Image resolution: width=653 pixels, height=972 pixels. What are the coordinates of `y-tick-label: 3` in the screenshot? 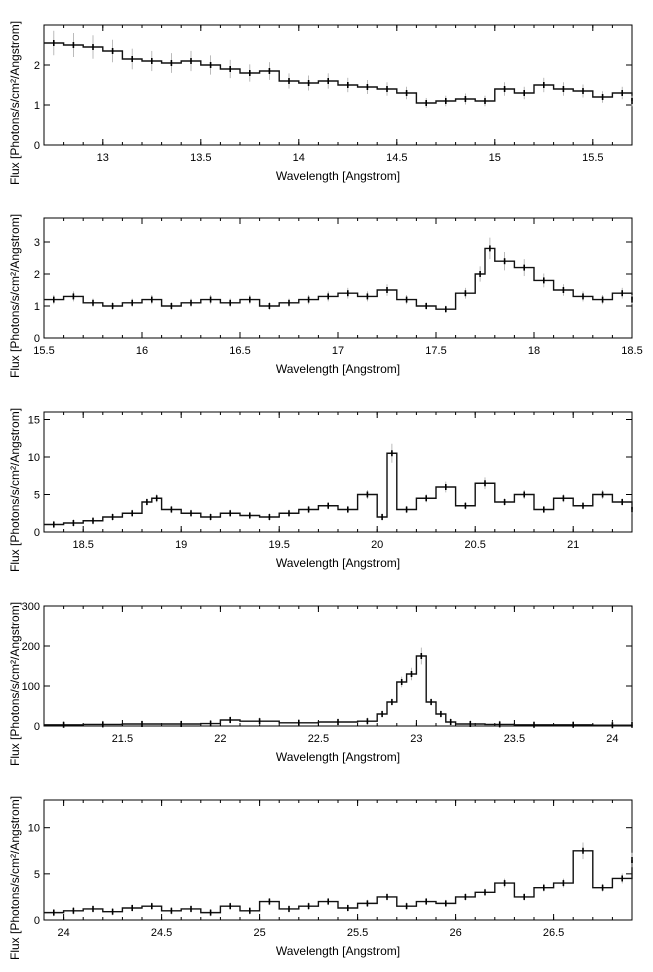 It's located at (37, 243).